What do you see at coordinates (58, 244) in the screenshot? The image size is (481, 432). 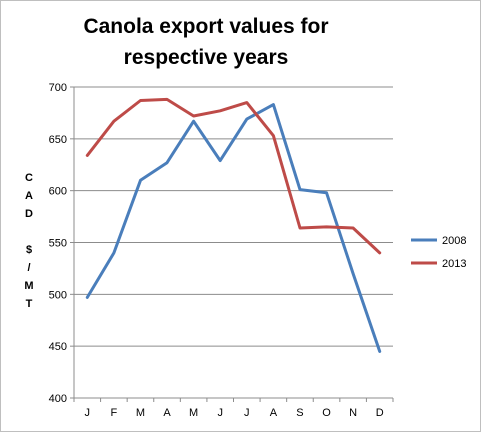 I see `y-tick-label: 550` at bounding box center [58, 244].